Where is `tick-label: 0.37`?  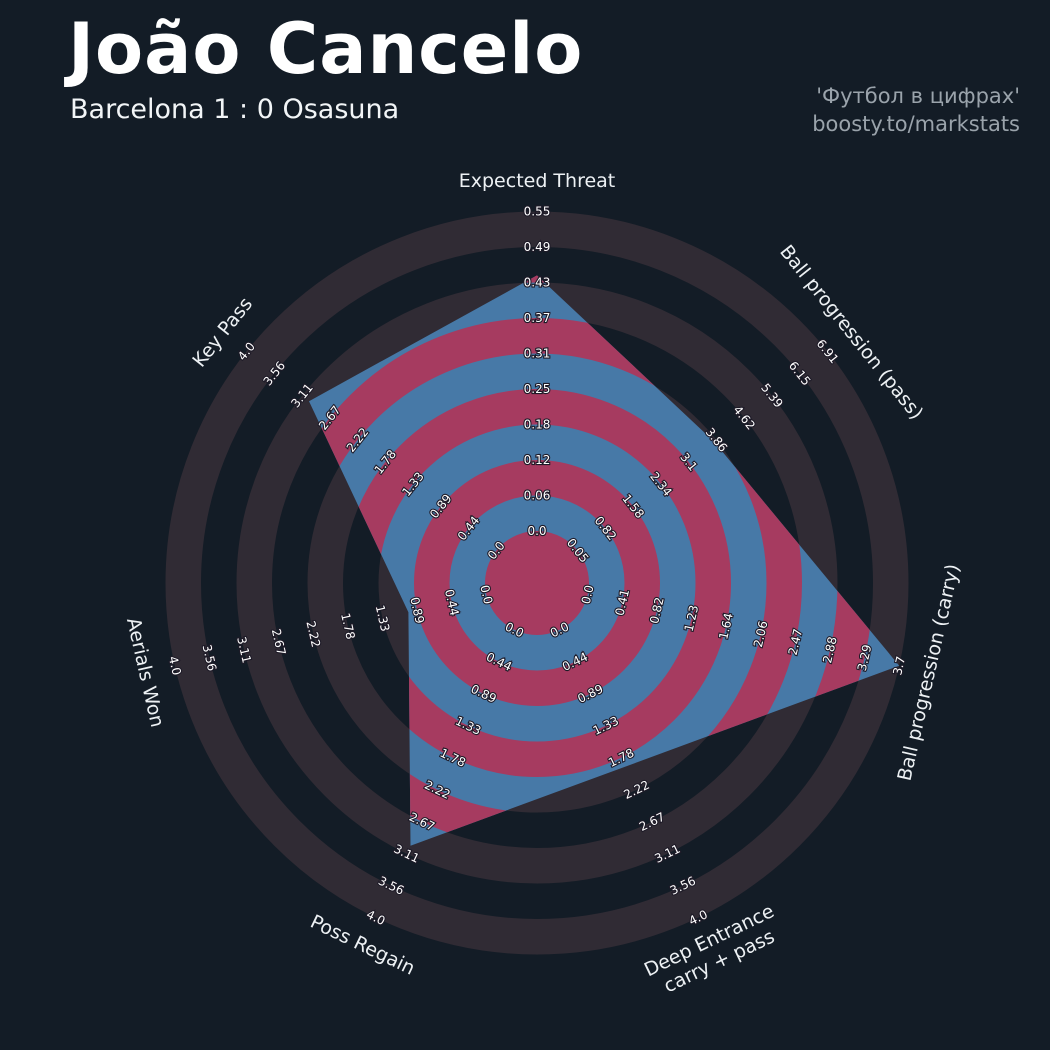
tick-label: 0.37 is located at coordinates (537, 318).